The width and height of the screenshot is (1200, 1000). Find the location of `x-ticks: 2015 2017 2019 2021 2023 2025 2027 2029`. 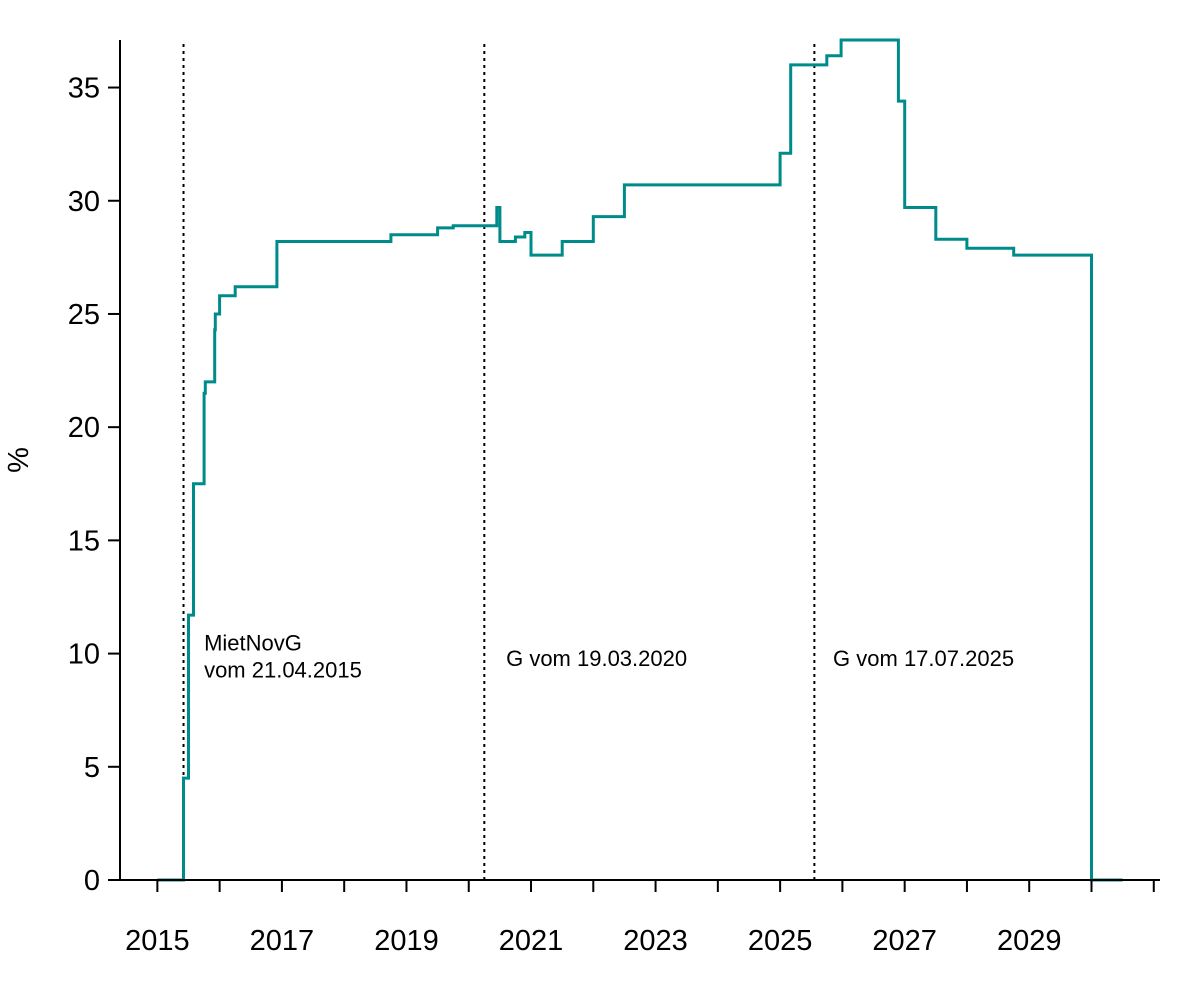

x-ticks: 2015 2017 2019 2021 2023 2025 2027 2029 is located at coordinates (640, 918).